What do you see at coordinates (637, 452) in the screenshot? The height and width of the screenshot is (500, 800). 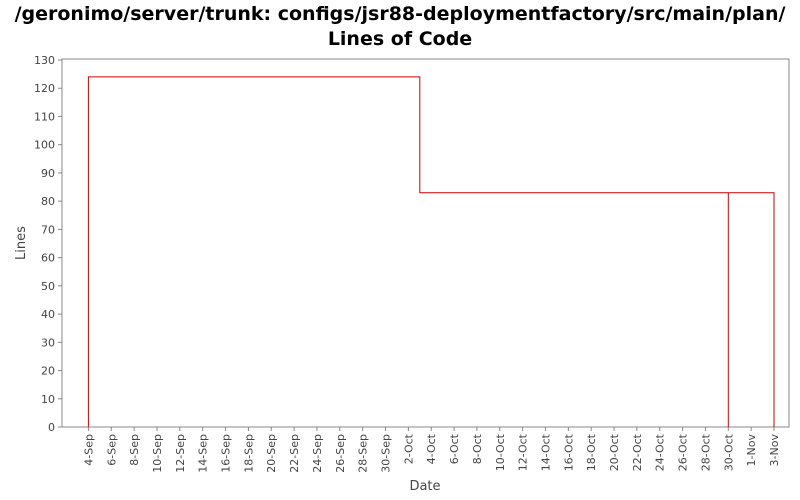 I see `x-tick-label: 22-Oct` at bounding box center [637, 452].